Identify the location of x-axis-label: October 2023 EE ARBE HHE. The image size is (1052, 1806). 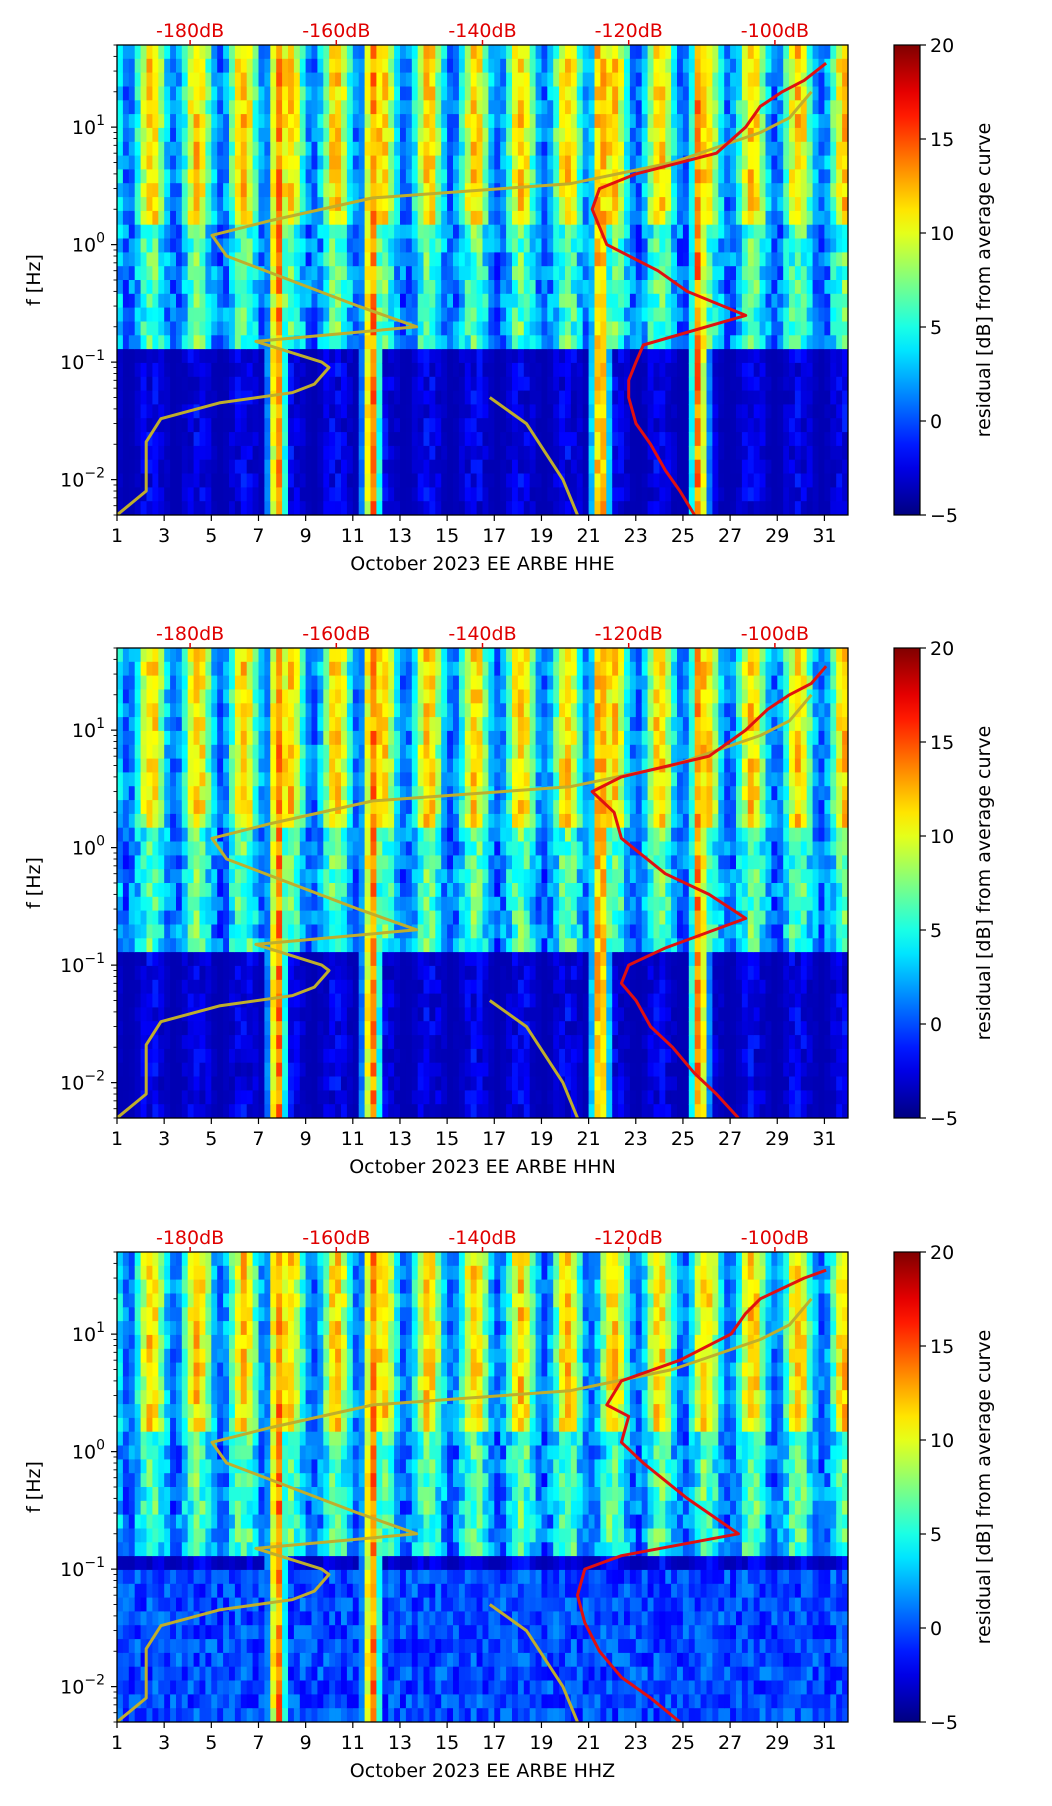
(482, 564).